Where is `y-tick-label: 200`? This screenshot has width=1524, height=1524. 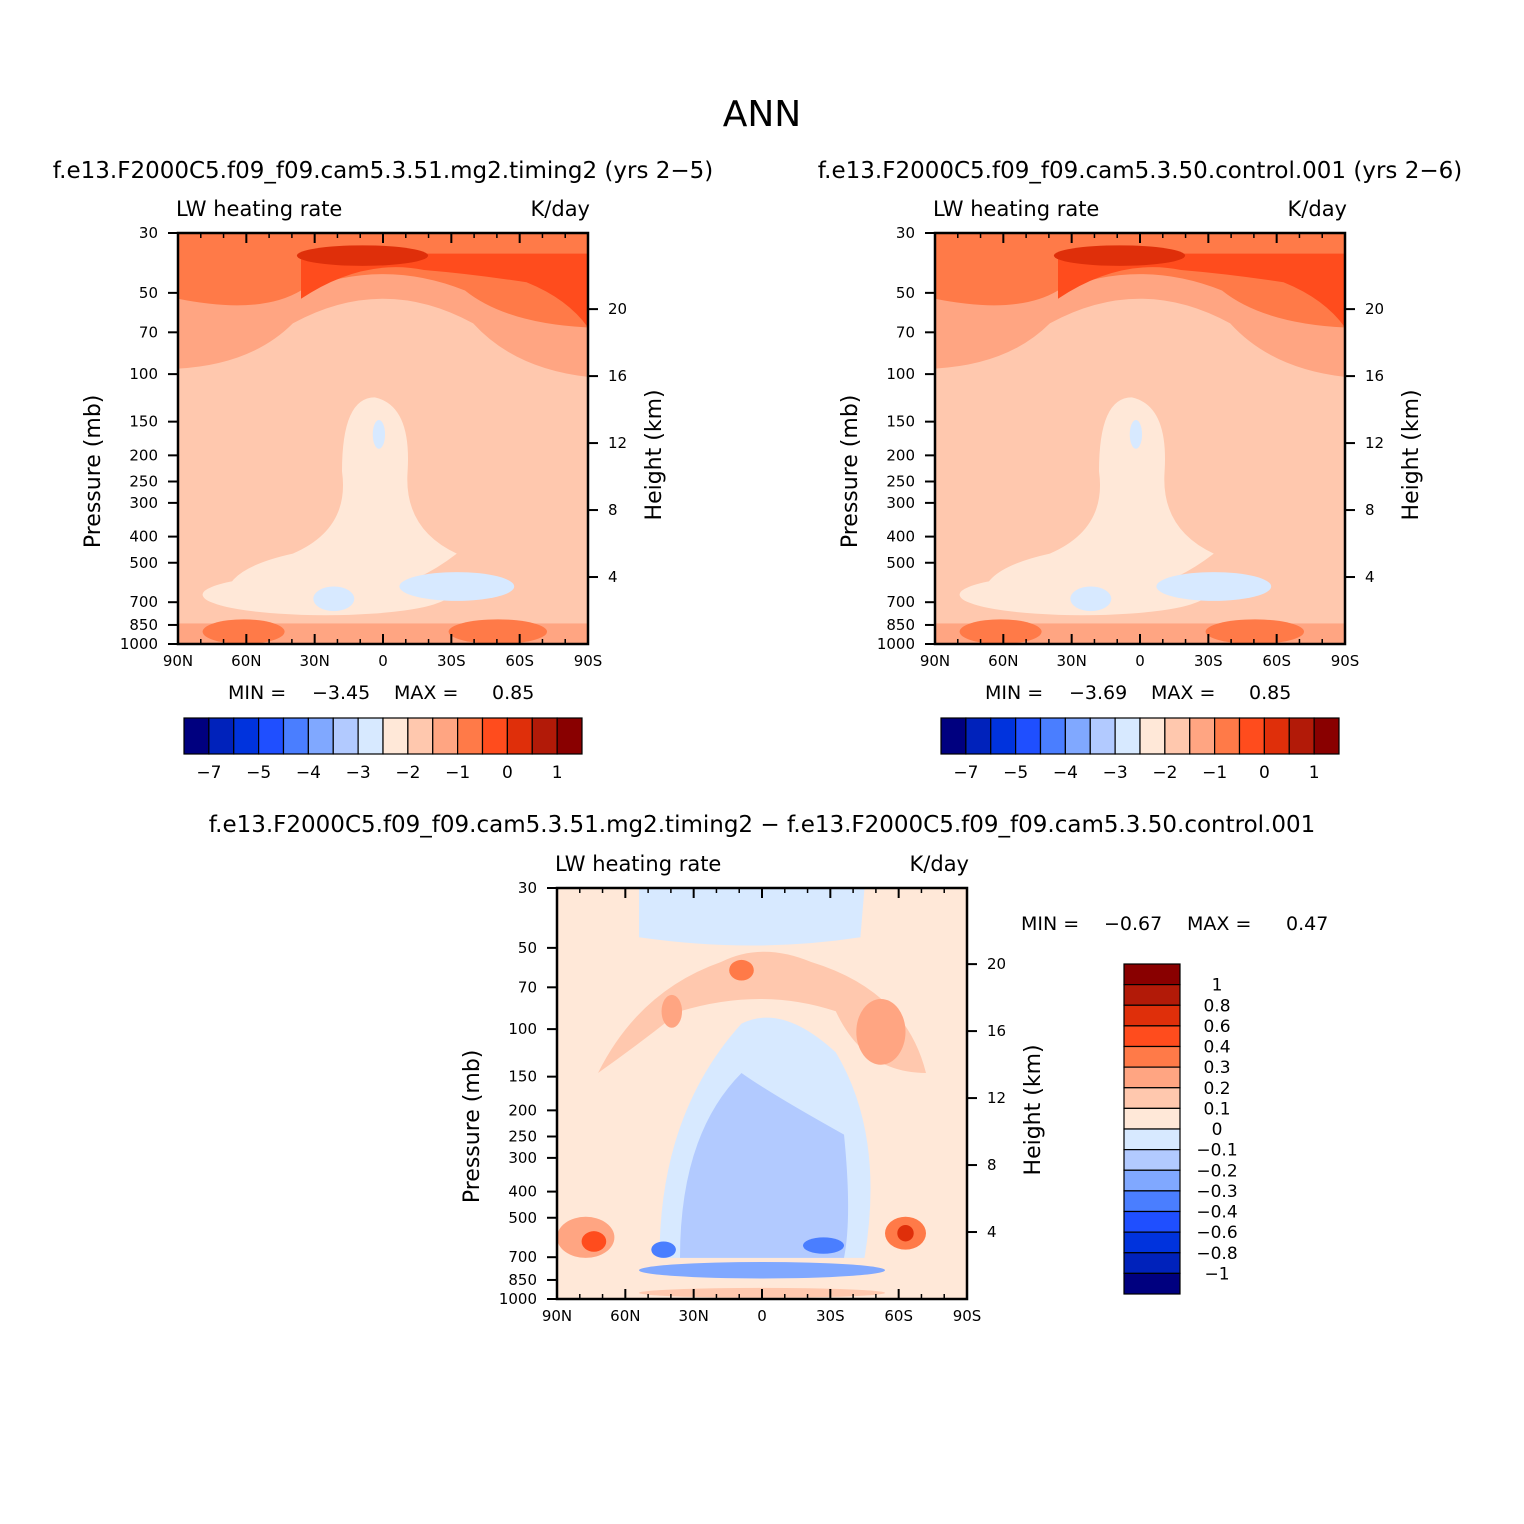 y-tick-label: 200 is located at coordinates (143, 455).